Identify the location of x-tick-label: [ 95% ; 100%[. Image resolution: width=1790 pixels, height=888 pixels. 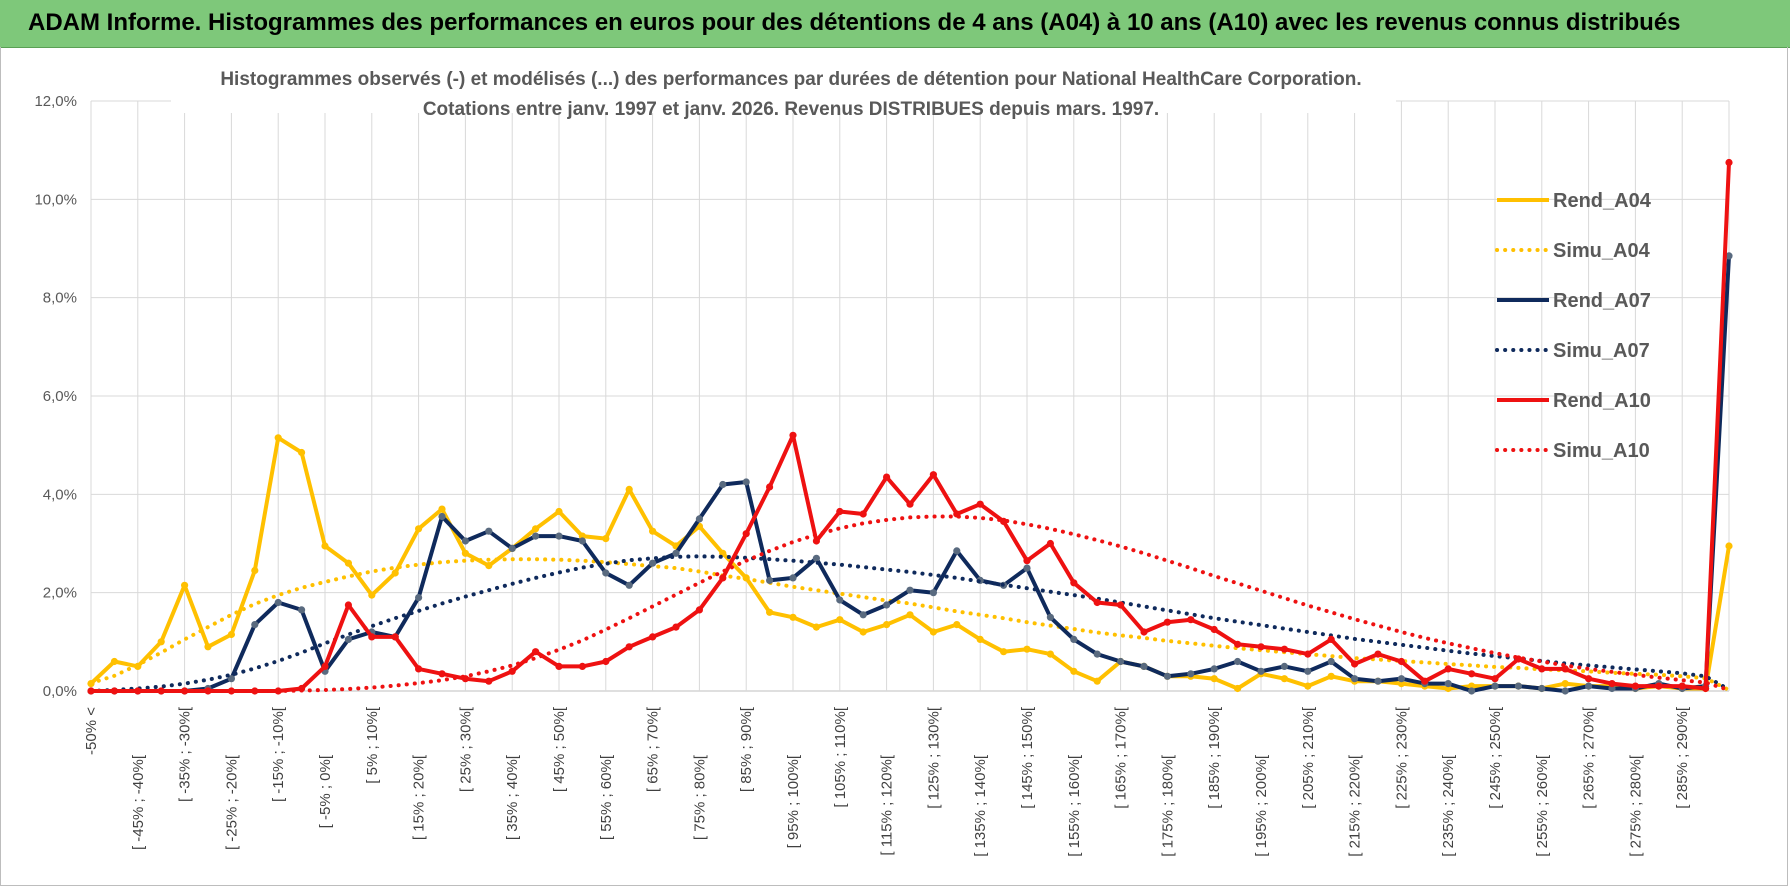
(793, 801).